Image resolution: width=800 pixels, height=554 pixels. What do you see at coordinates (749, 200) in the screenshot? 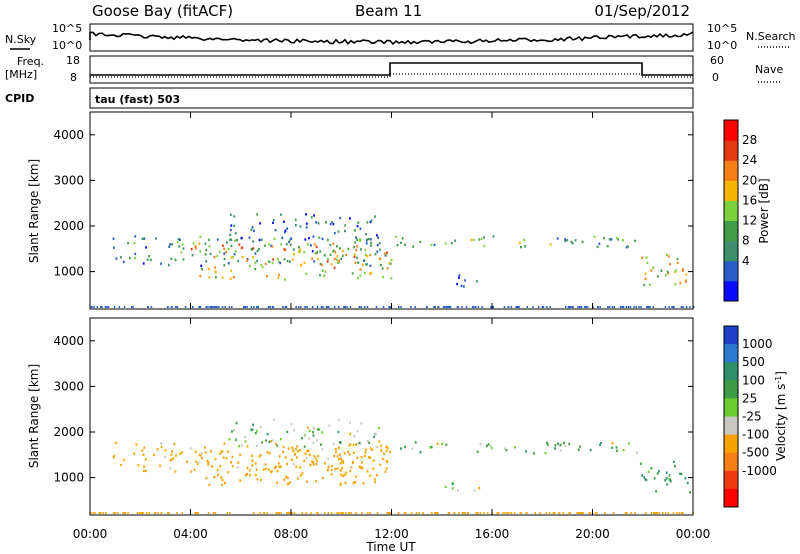
I see `colorbar-tick-label: 16` at bounding box center [749, 200].